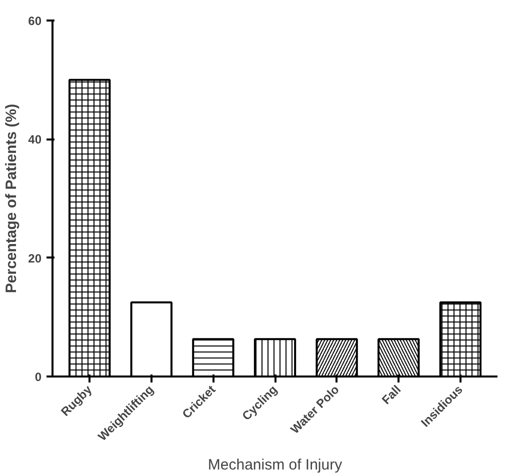  I want to click on x-axis-title: Mechanism of Injury, so click(275, 465).